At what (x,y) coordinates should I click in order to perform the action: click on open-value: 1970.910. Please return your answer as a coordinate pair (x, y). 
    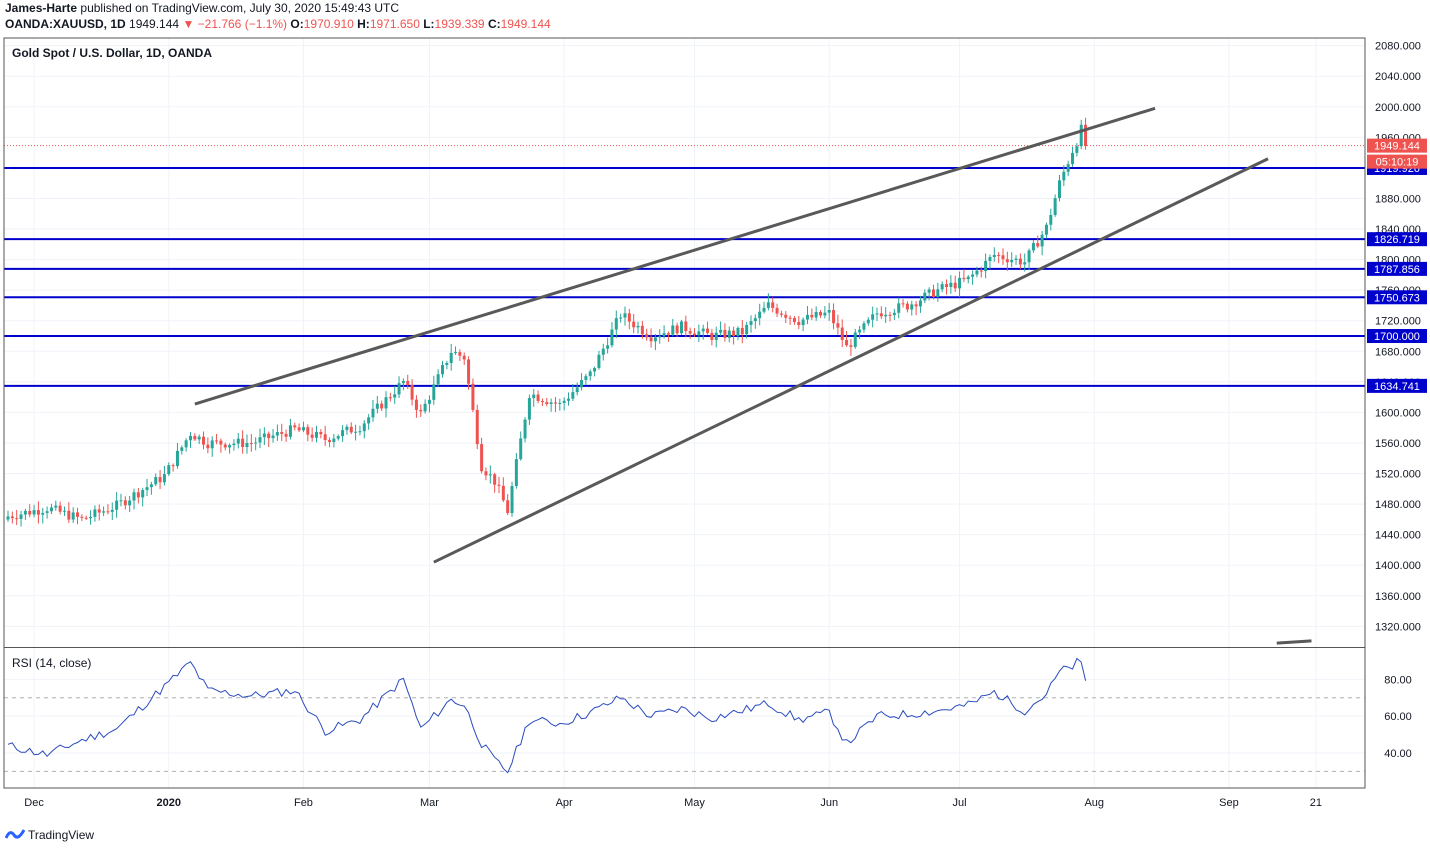
    Looking at the image, I should click on (328, 24).